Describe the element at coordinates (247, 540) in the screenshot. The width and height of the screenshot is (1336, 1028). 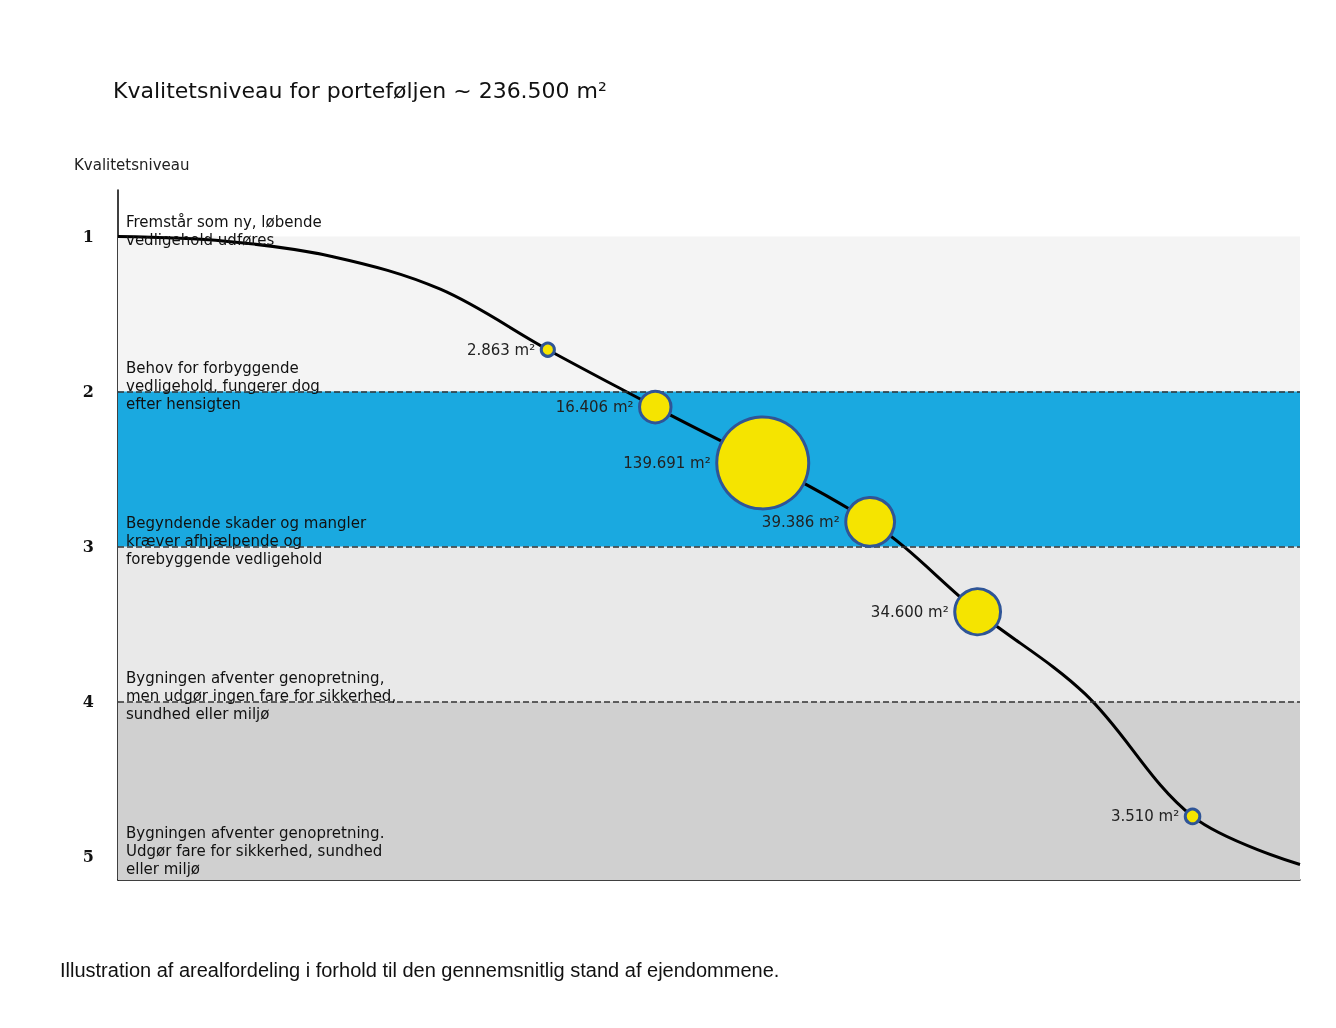
I see `annotation: Begyndende skader og mangler kræver afhjælpende og forebyggende vedligehold` at that location.